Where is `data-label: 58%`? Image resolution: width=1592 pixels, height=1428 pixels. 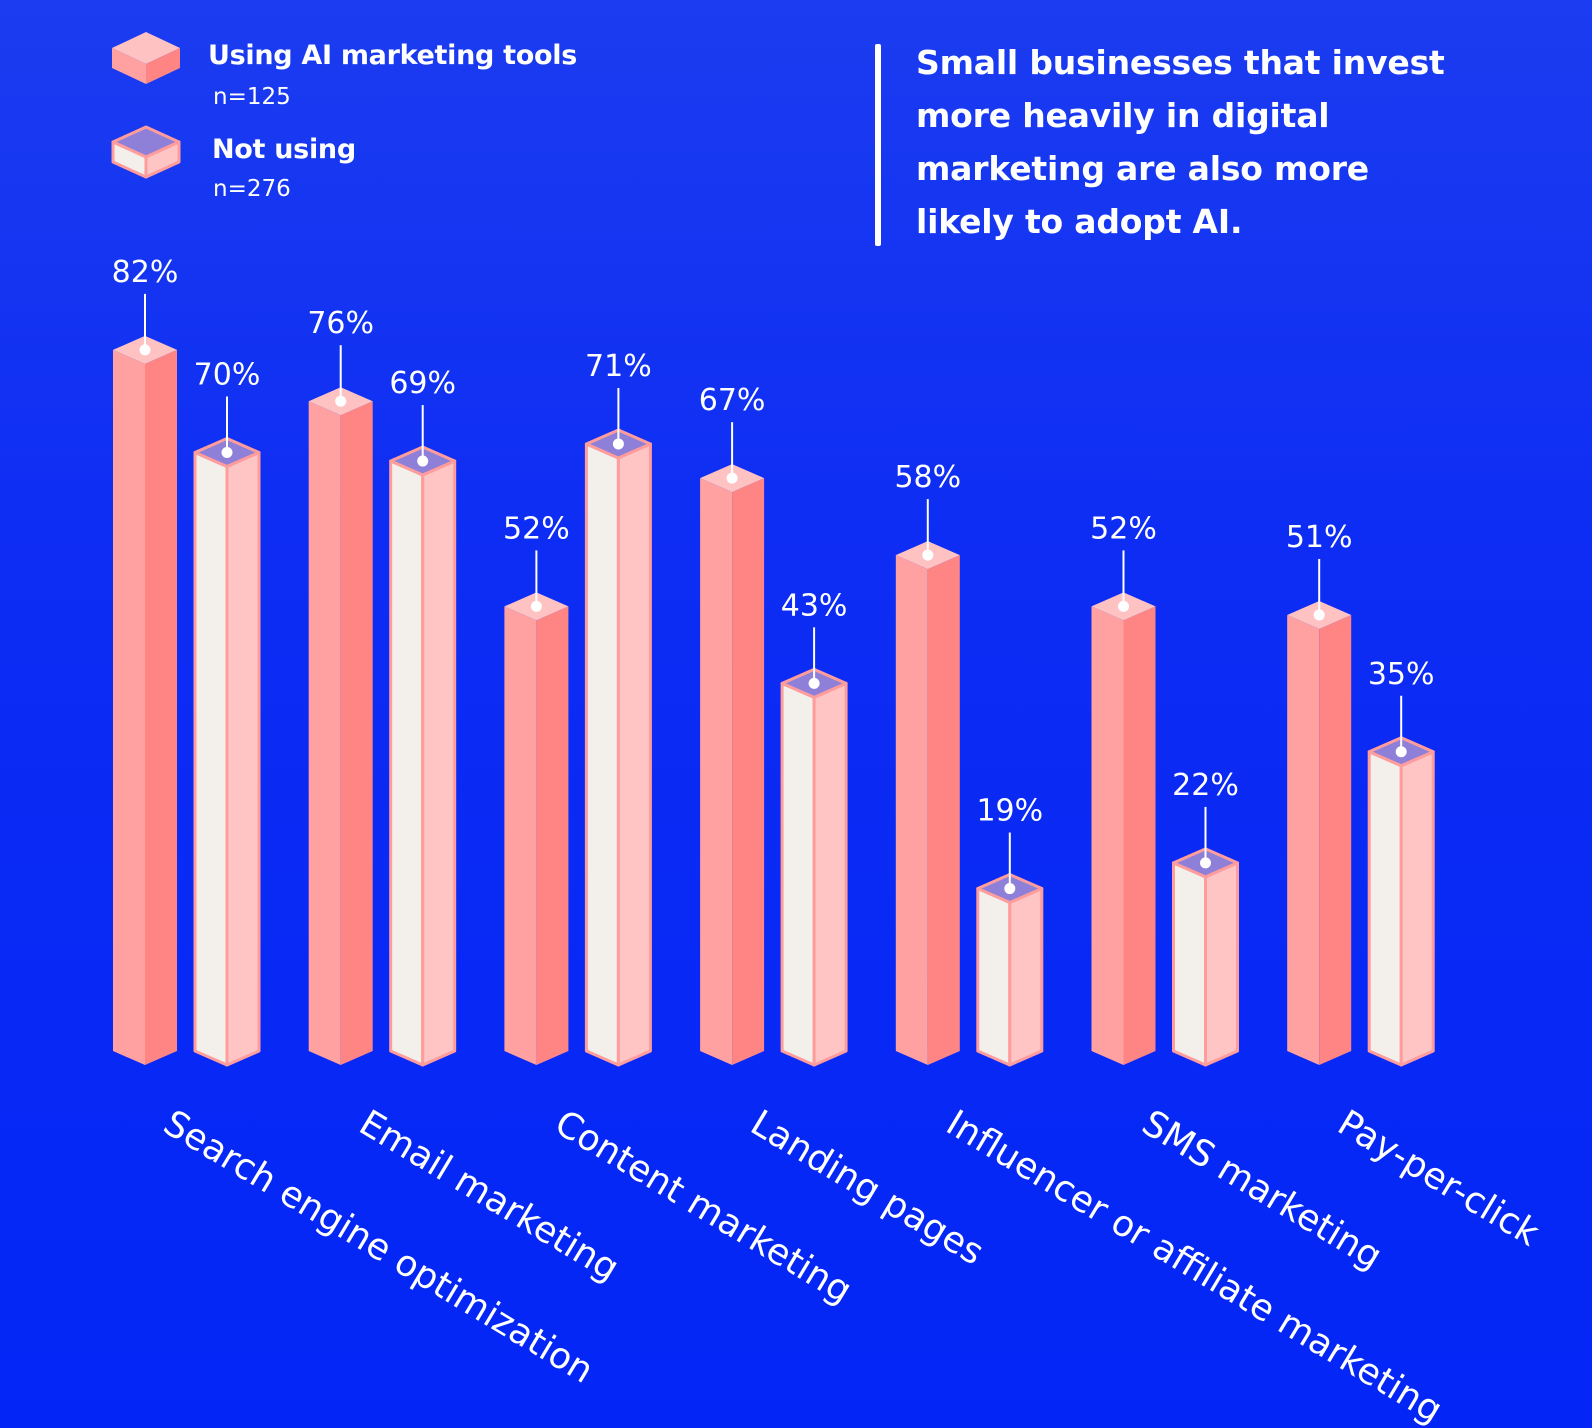
data-label: 58% is located at coordinates (927, 477).